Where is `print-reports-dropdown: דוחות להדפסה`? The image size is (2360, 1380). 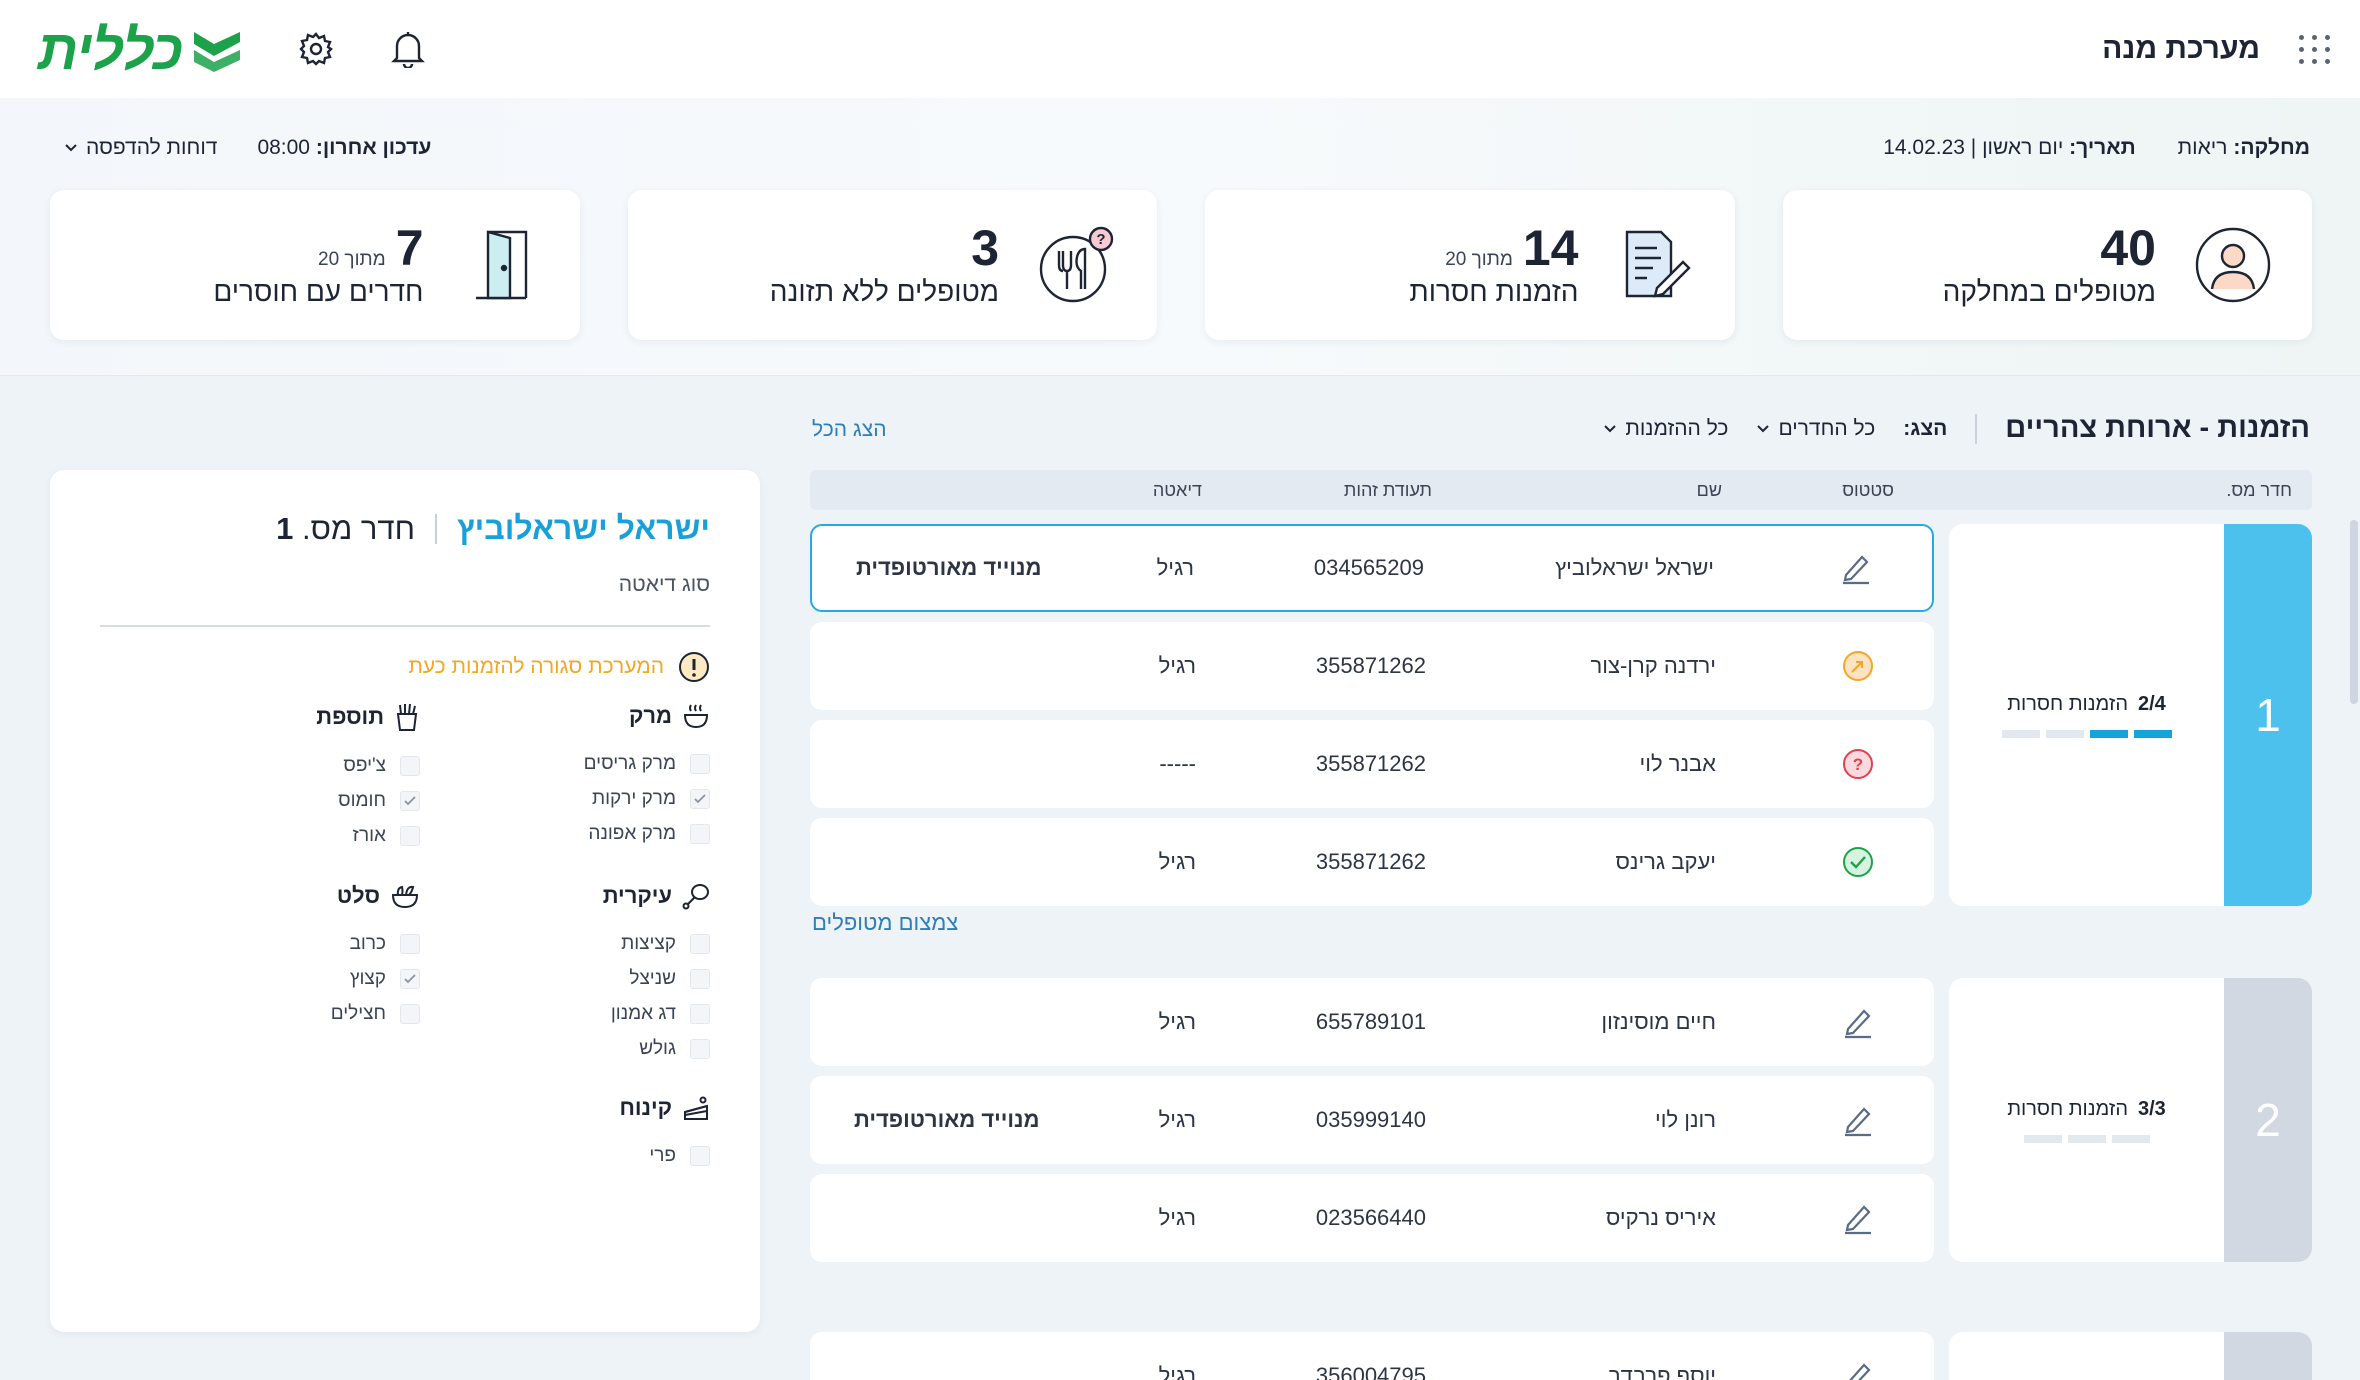
print-reports-dropdown: דוחות להדפסה is located at coordinates (140, 148).